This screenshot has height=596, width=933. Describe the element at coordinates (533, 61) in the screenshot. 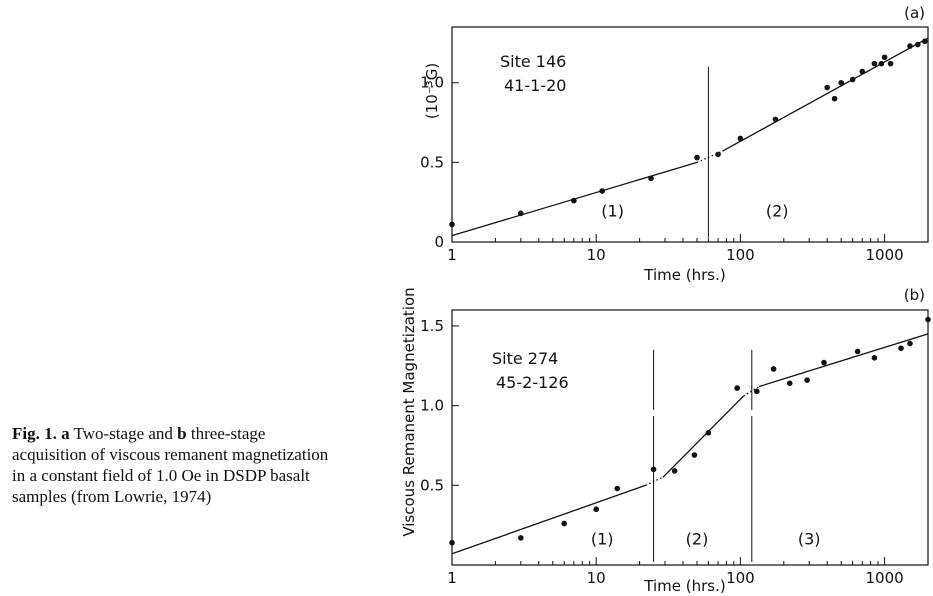

I see `site-annotation: Site 146` at that location.